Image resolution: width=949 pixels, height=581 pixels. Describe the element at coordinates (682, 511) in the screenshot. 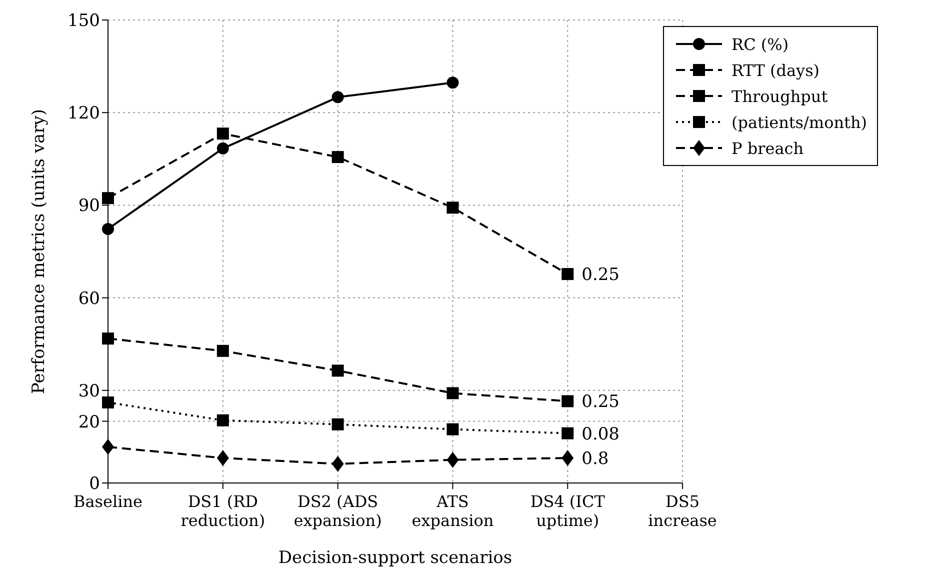

I see `x-tick-label: DS5 increase` at that location.